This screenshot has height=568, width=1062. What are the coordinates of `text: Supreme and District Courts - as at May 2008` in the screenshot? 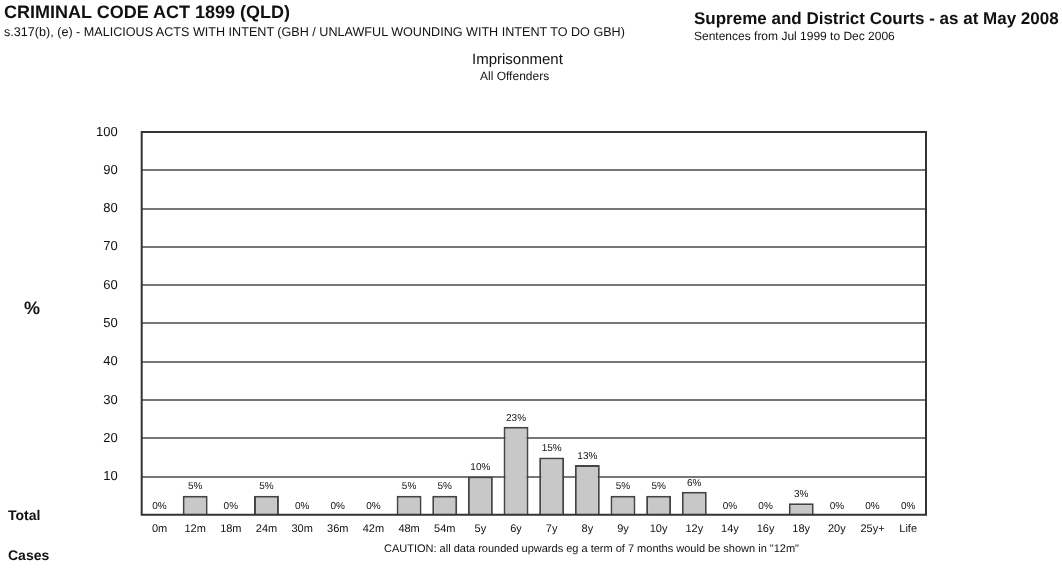 It's located at (876, 18).